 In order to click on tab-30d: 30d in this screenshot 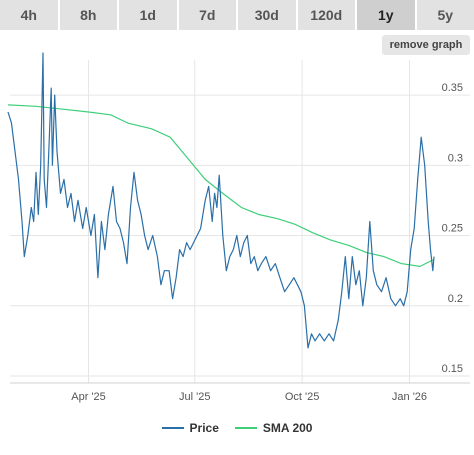, I will do `click(268, 15)`.